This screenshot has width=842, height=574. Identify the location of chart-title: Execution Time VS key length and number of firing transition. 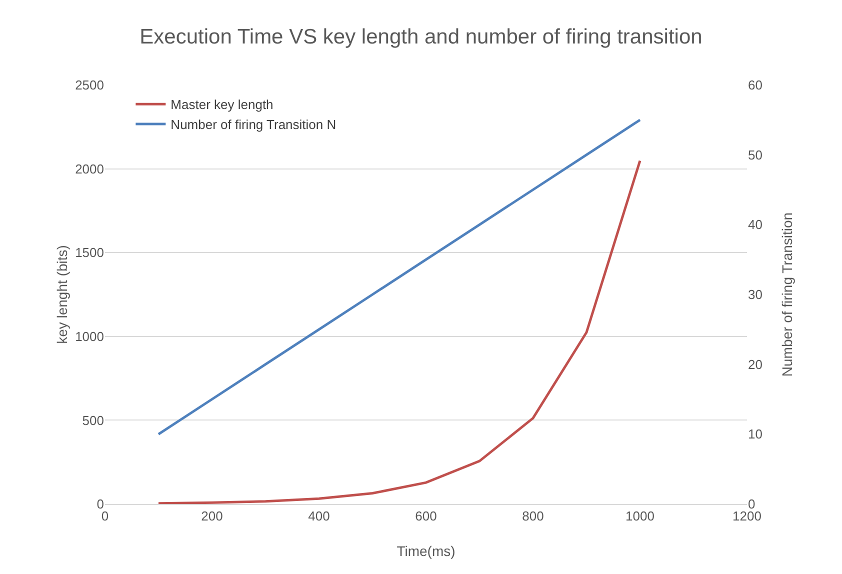
(421, 36).